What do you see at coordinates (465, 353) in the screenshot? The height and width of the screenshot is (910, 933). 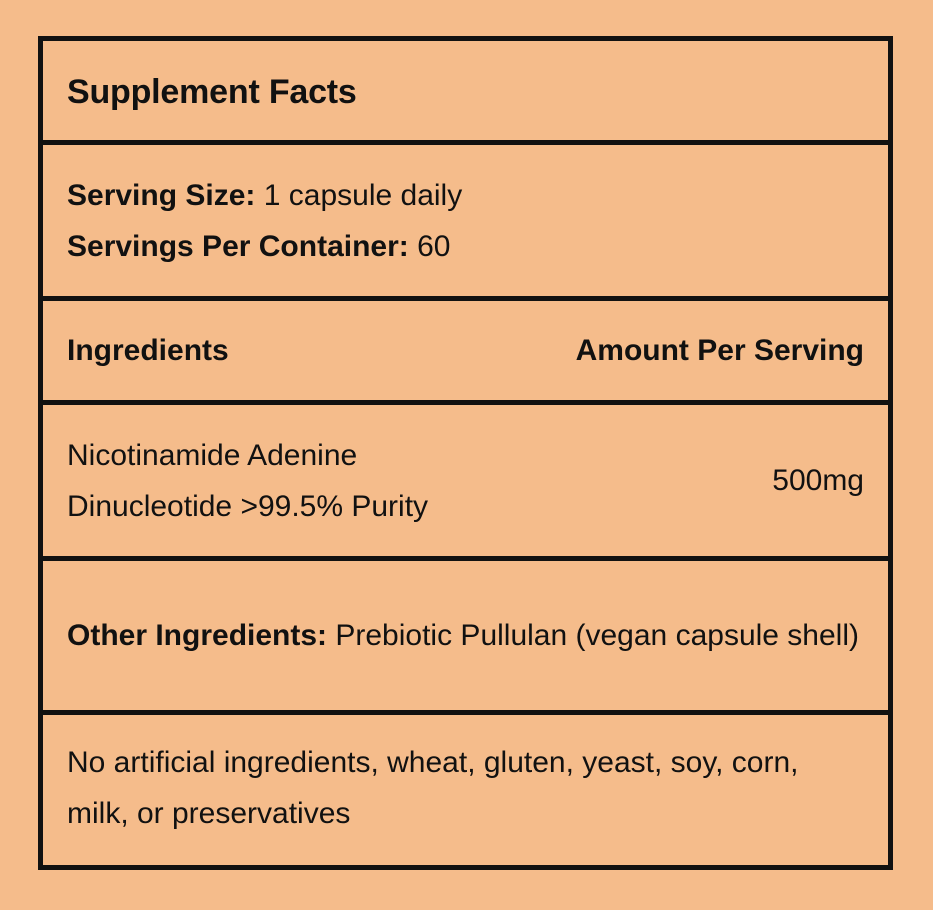 I see `table-header-row: Ingredients Amount Per Serving` at bounding box center [465, 353].